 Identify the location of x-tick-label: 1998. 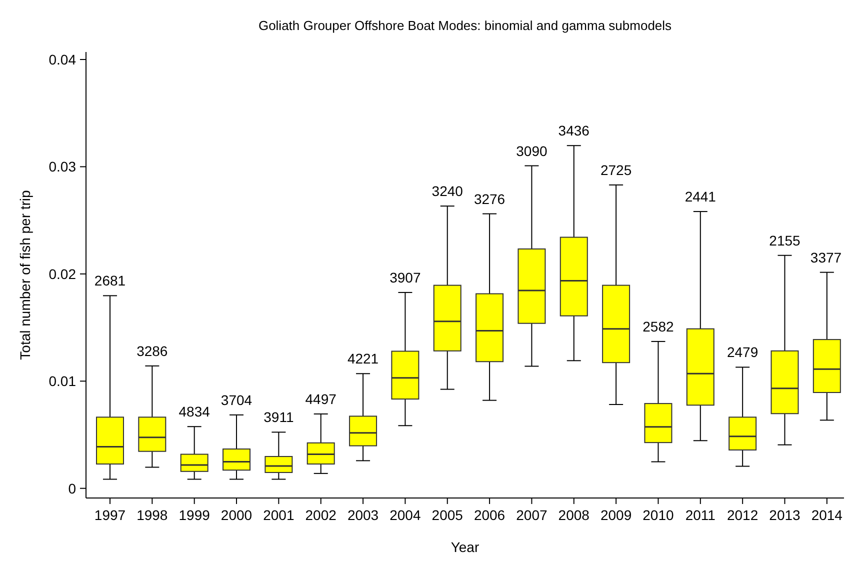
(152, 515).